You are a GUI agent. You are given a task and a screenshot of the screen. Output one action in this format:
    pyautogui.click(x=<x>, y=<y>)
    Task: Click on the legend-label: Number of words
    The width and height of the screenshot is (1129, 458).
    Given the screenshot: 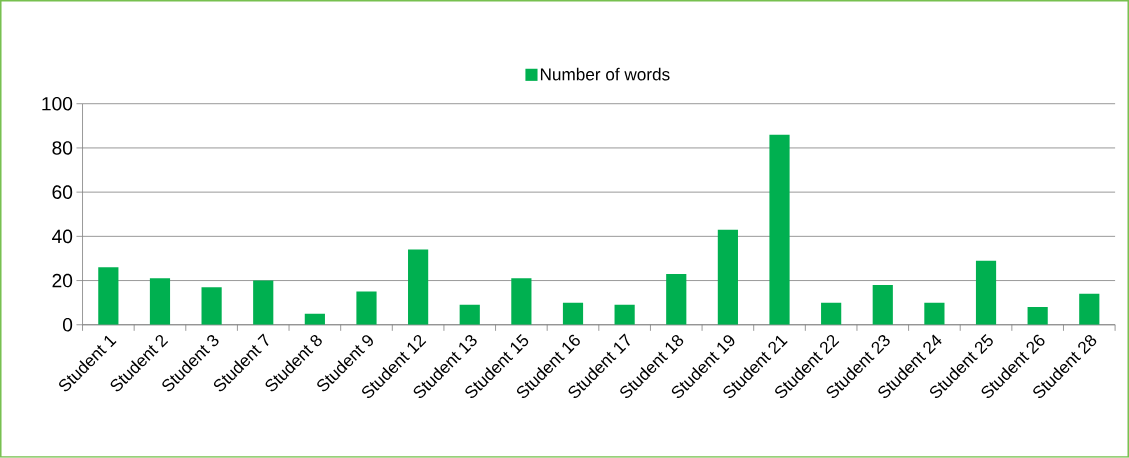 What is the action you would take?
    pyautogui.click(x=605, y=74)
    